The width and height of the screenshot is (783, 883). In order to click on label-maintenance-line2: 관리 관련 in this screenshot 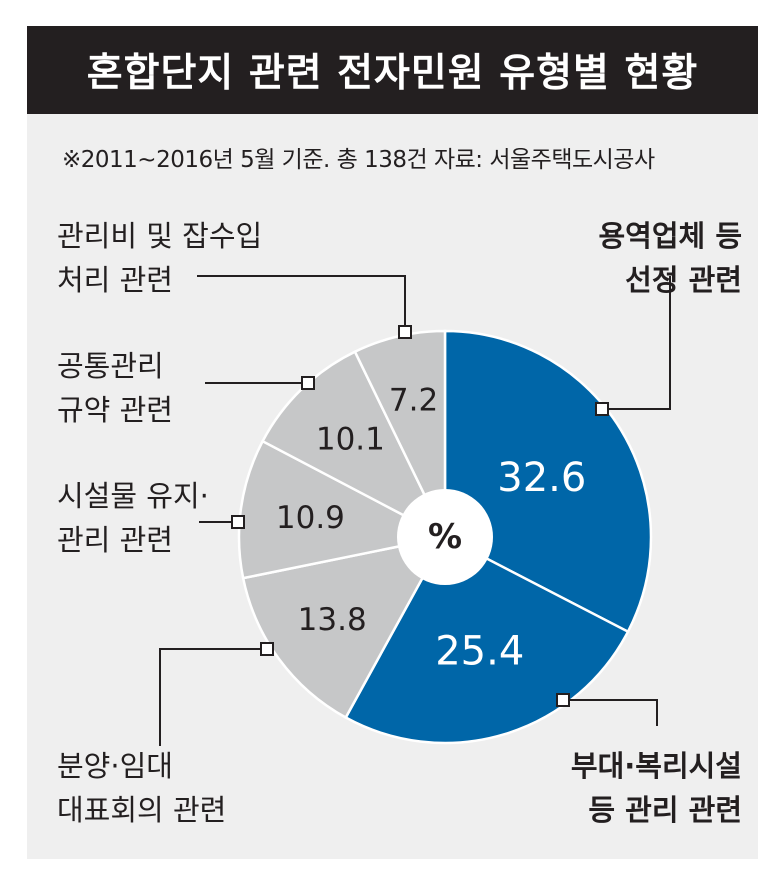, I will do `click(115, 540)`.